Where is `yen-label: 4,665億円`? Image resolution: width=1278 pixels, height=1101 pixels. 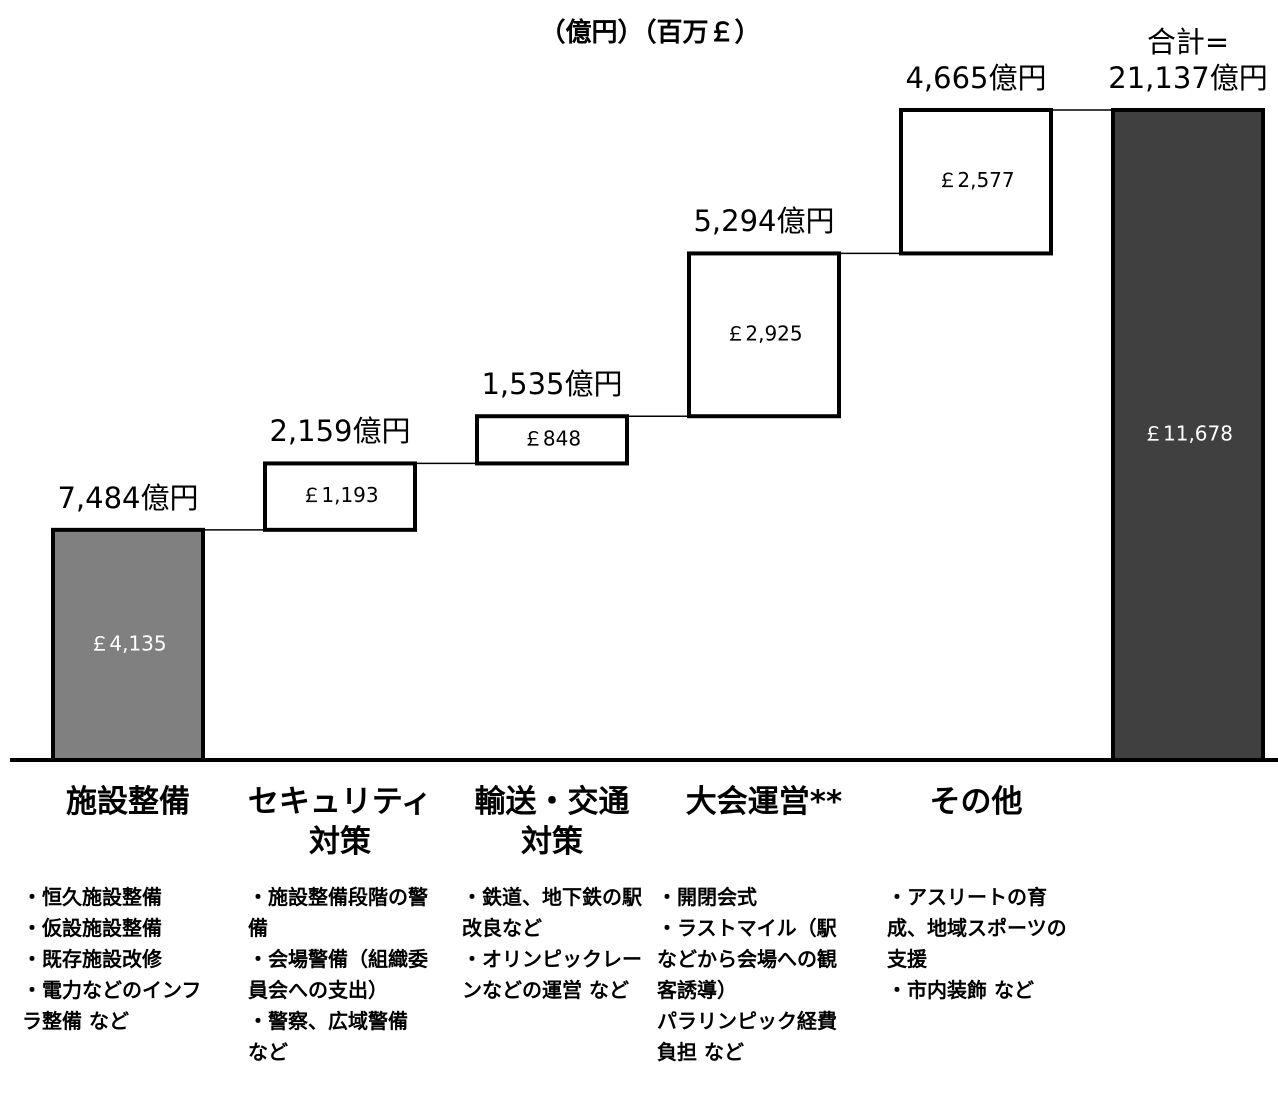 yen-label: 4,665億円 is located at coordinates (976, 77).